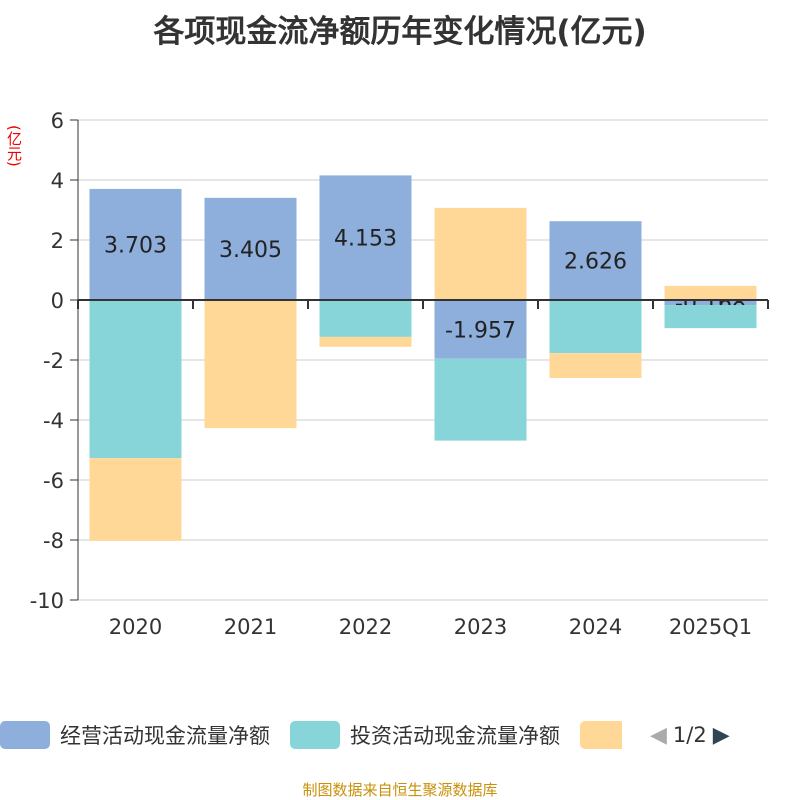 This screenshot has width=800, height=800. I want to click on y-tick-label: -2, so click(53, 361).